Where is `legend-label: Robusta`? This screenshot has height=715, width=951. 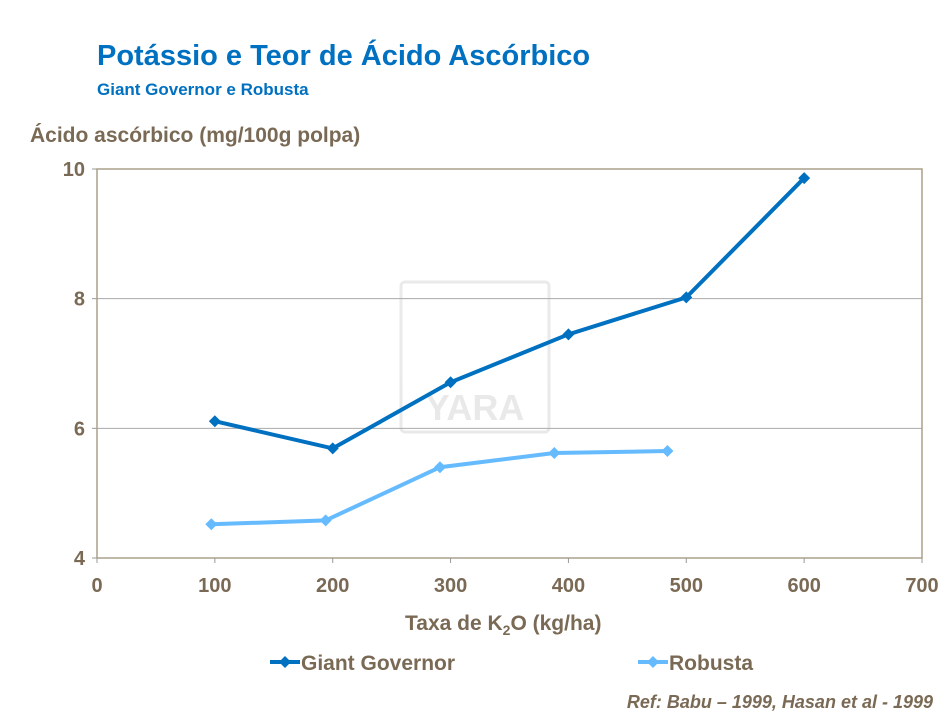
legend-label: Robusta is located at coordinates (711, 663).